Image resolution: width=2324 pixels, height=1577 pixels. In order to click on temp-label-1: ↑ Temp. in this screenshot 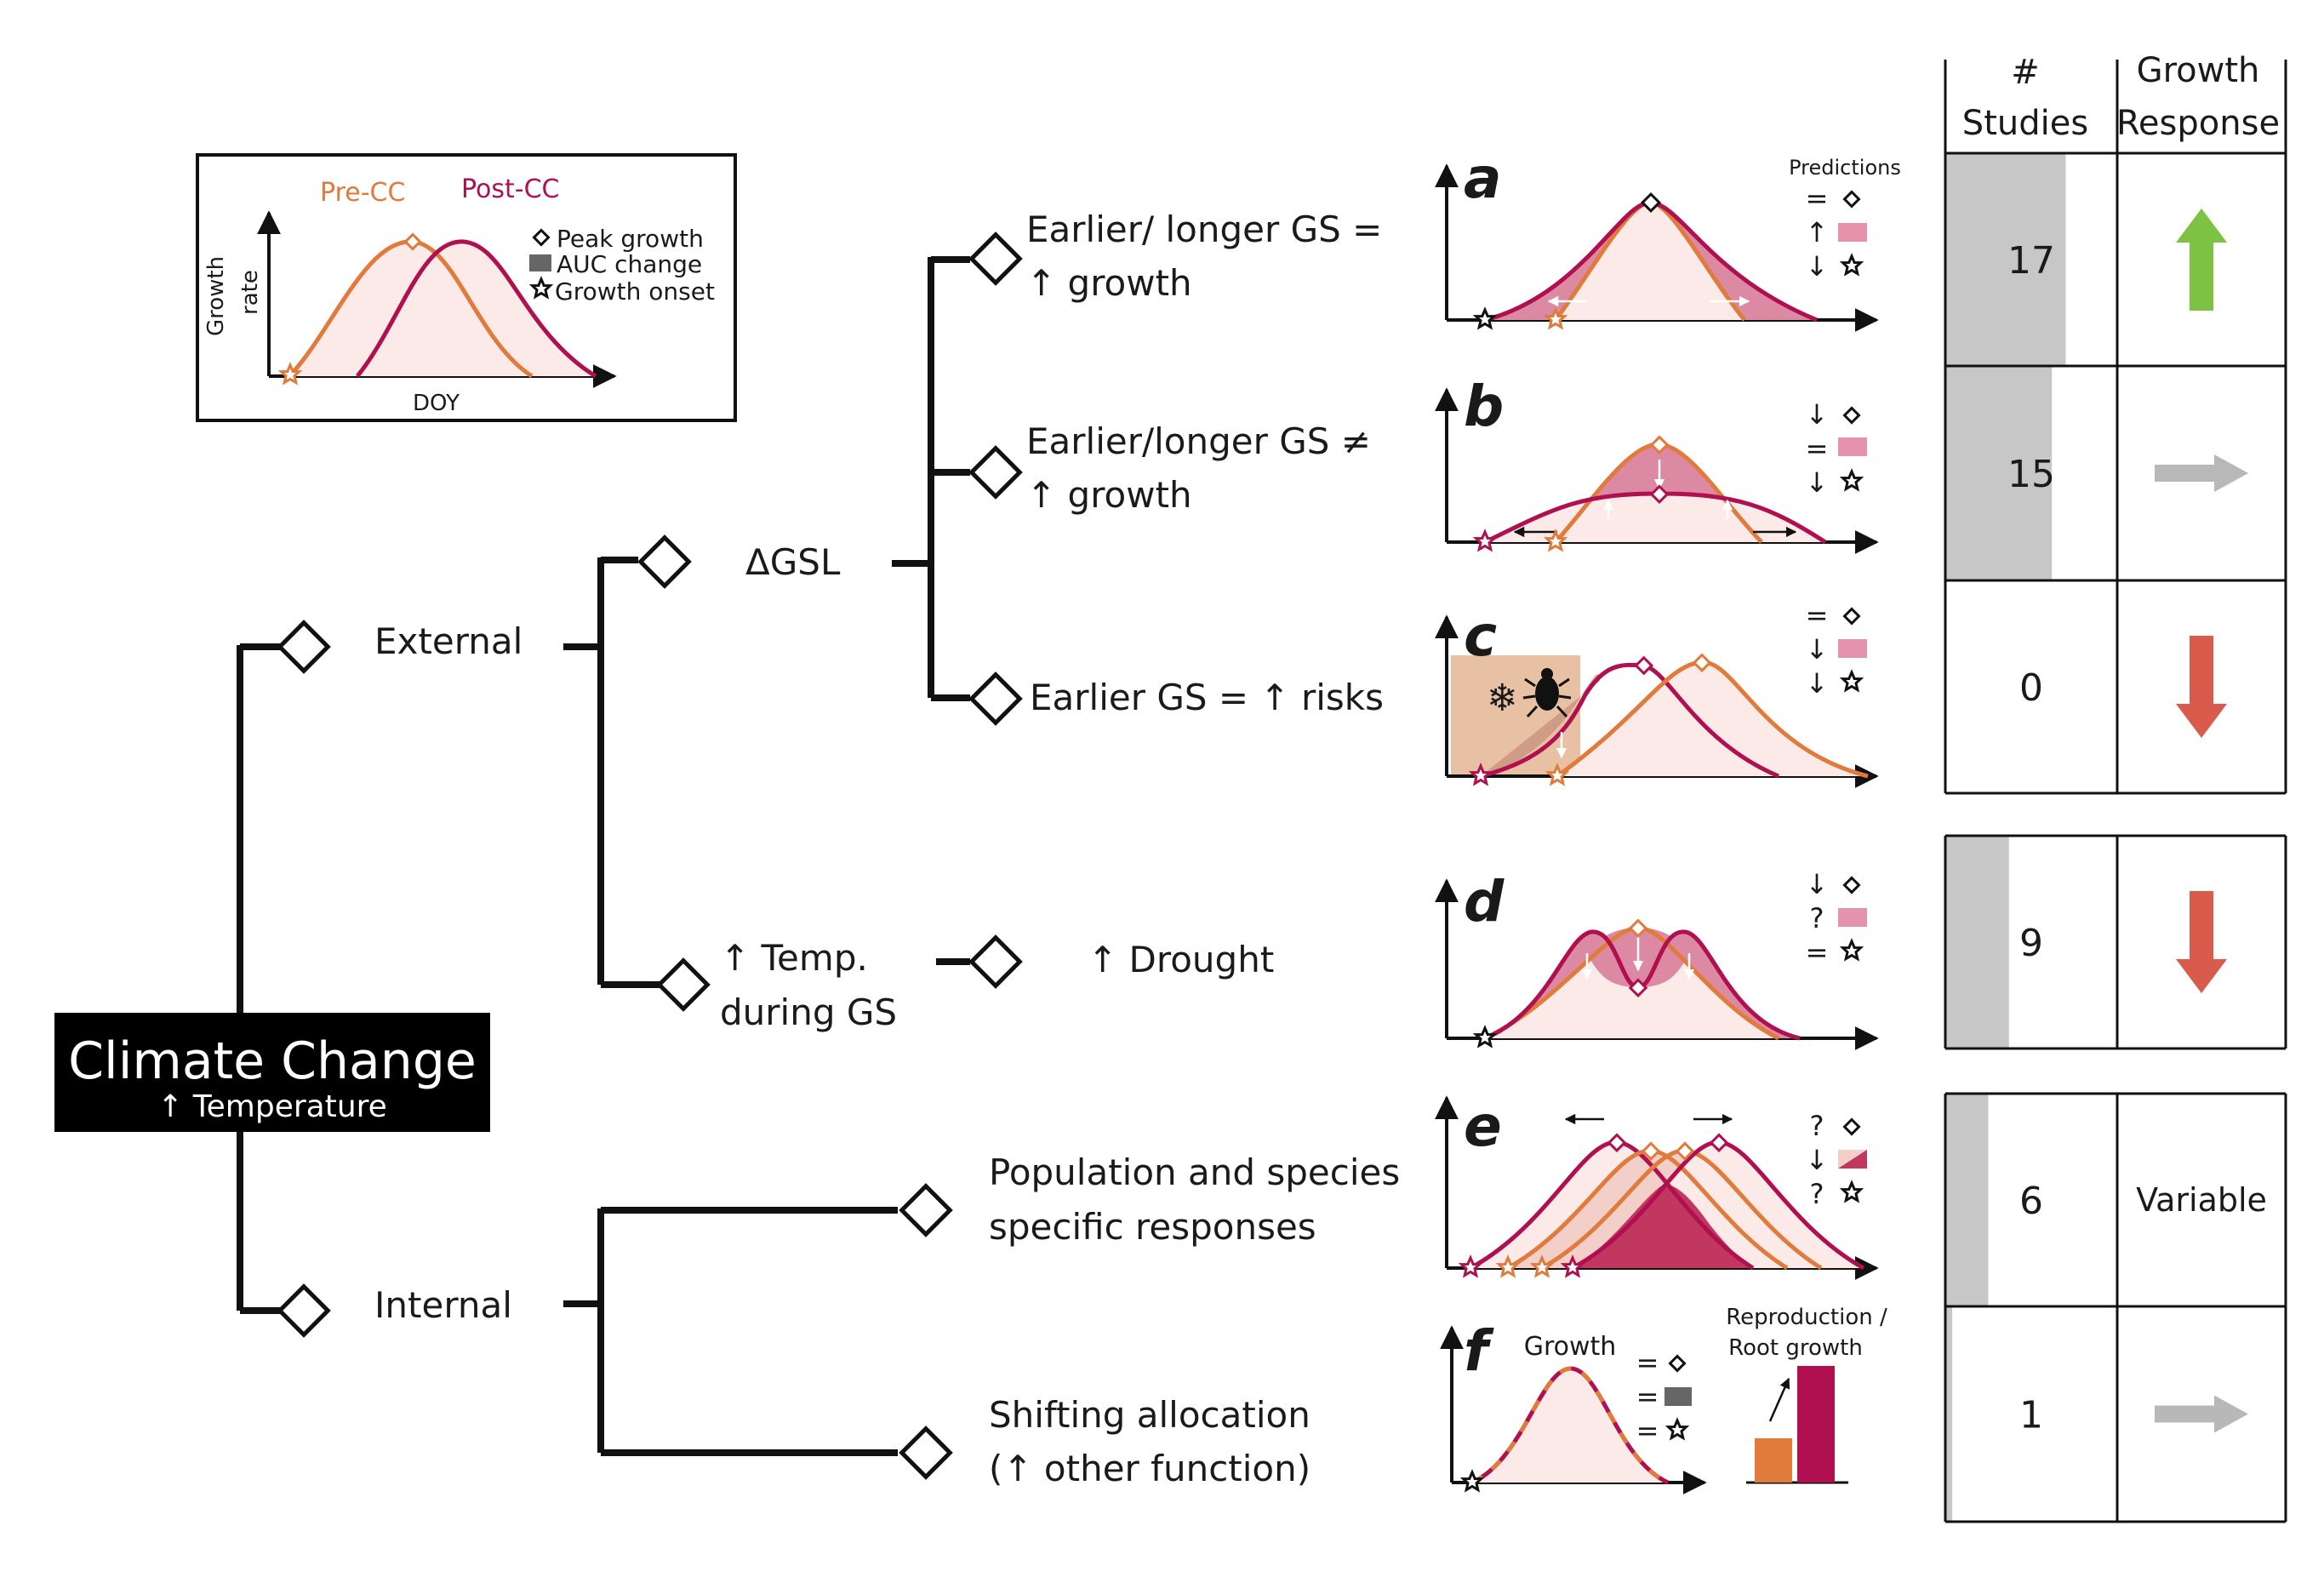, I will do `click(794, 958)`.